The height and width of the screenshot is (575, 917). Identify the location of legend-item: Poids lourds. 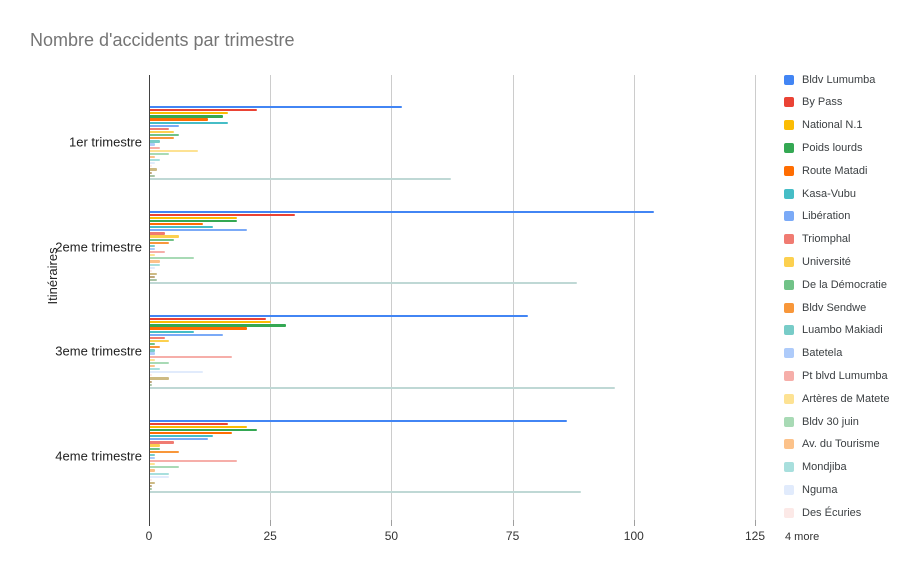
(823, 148).